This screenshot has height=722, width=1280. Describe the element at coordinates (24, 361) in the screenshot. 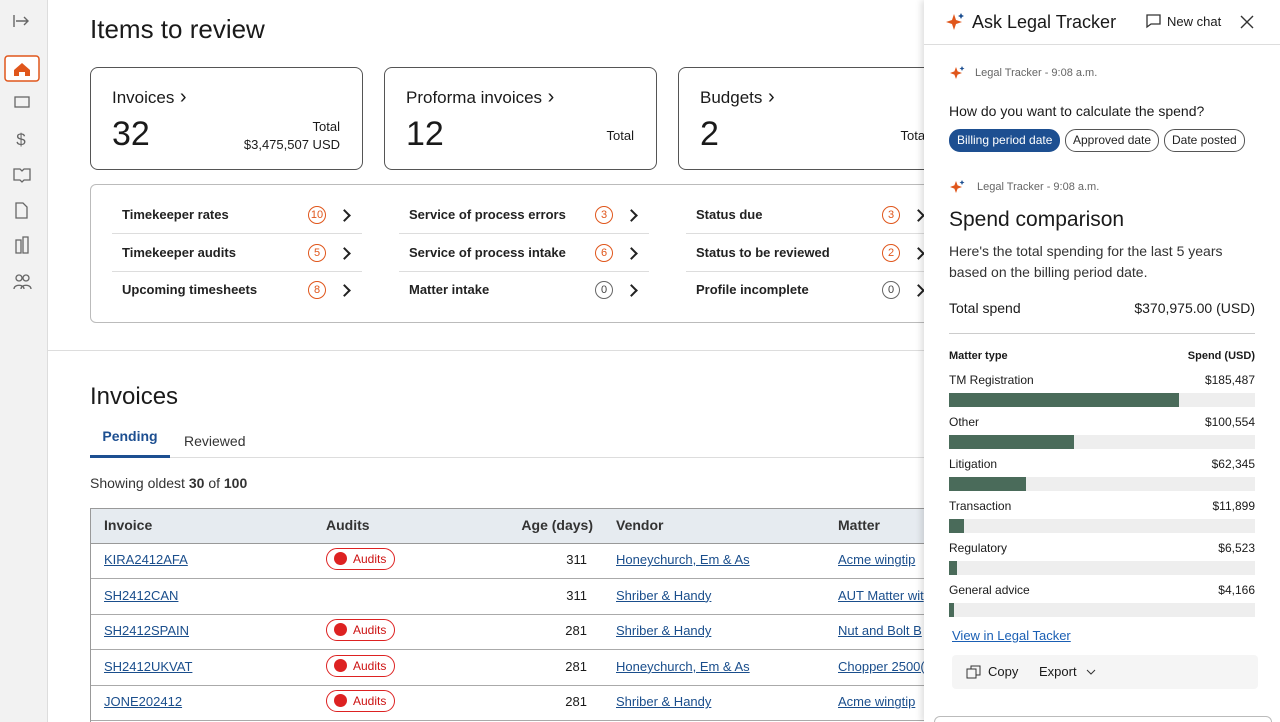

I see `sidebar: $` at that location.